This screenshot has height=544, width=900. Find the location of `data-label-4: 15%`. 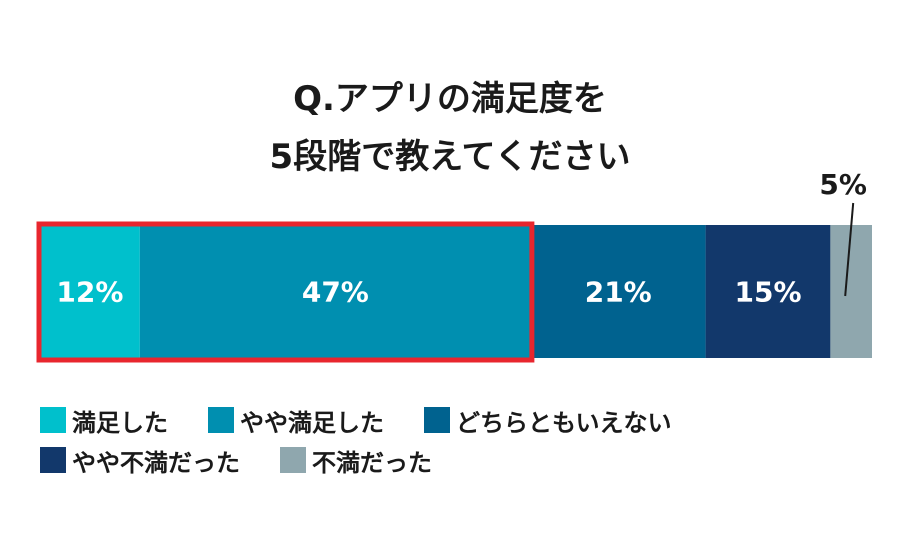

data-label-4: 15% is located at coordinates (767, 292).